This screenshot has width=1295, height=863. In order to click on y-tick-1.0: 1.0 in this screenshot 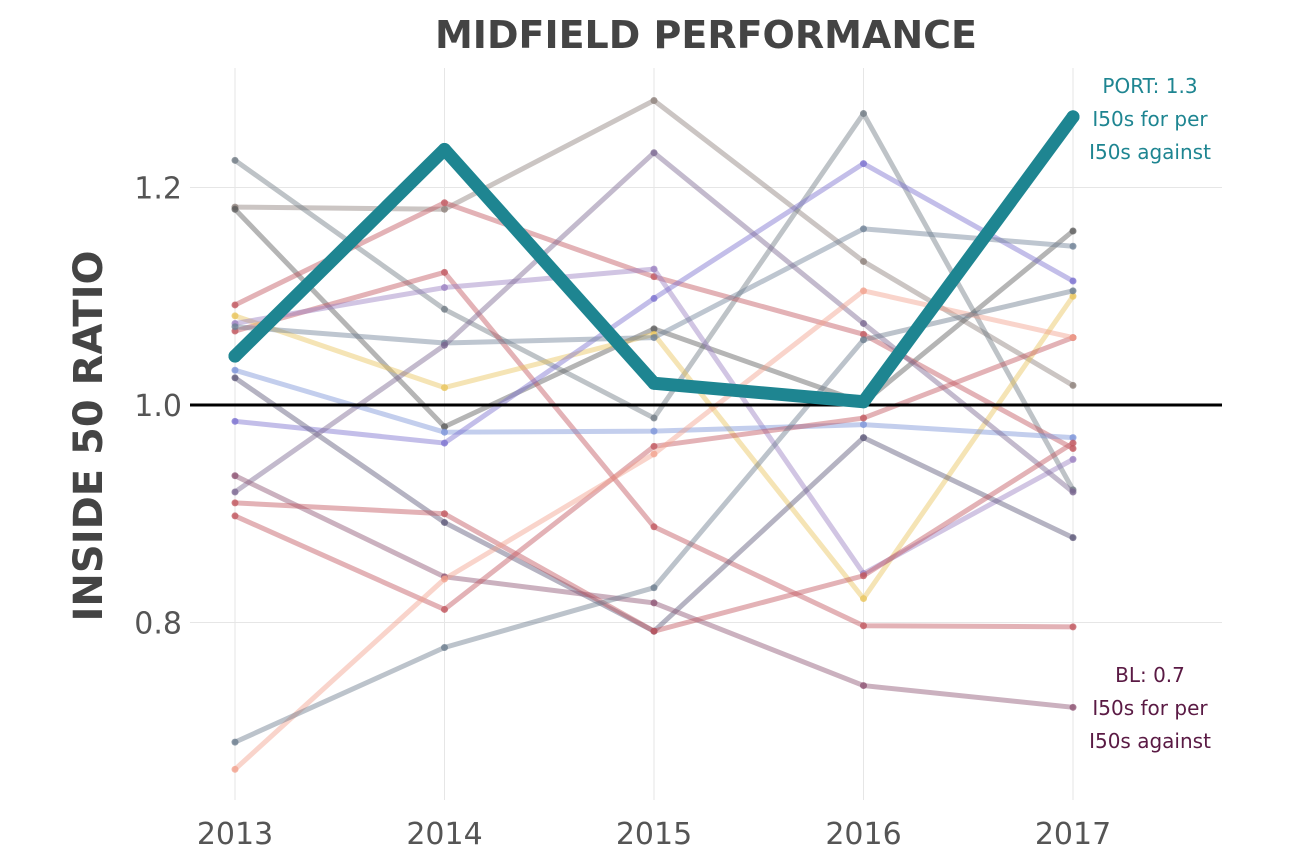, I will do `click(158, 406)`.